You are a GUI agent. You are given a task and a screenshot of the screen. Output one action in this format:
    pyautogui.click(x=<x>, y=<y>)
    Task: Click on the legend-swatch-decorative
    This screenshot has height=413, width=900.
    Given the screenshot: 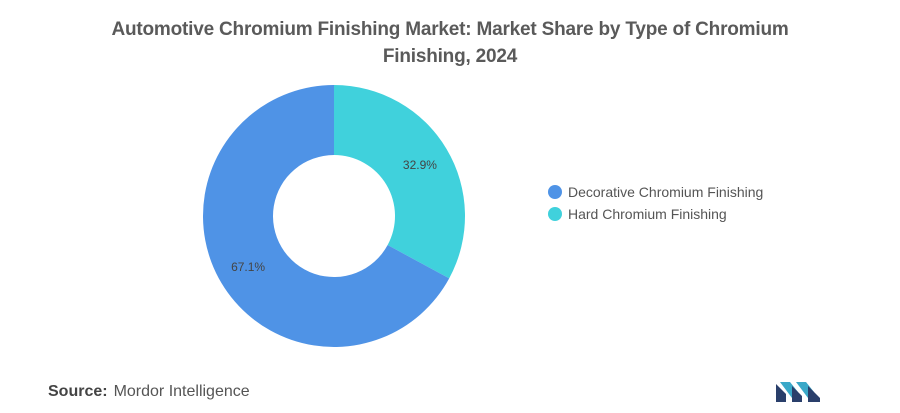 What is the action you would take?
    pyautogui.click(x=555, y=192)
    